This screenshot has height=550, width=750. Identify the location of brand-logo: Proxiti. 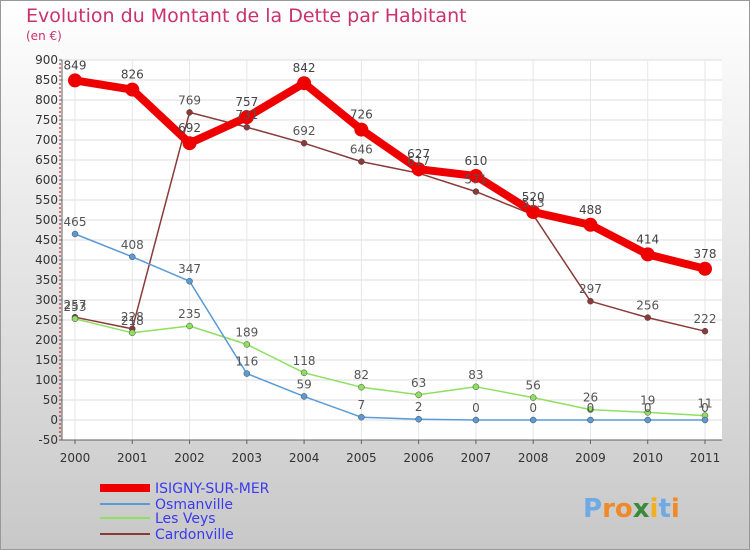
(631, 509).